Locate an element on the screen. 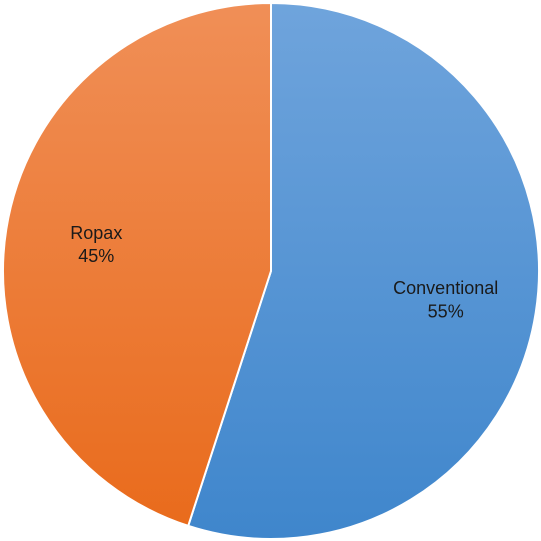 This screenshot has width=541, height=541. pie-label-percent: 55% is located at coordinates (446, 312).